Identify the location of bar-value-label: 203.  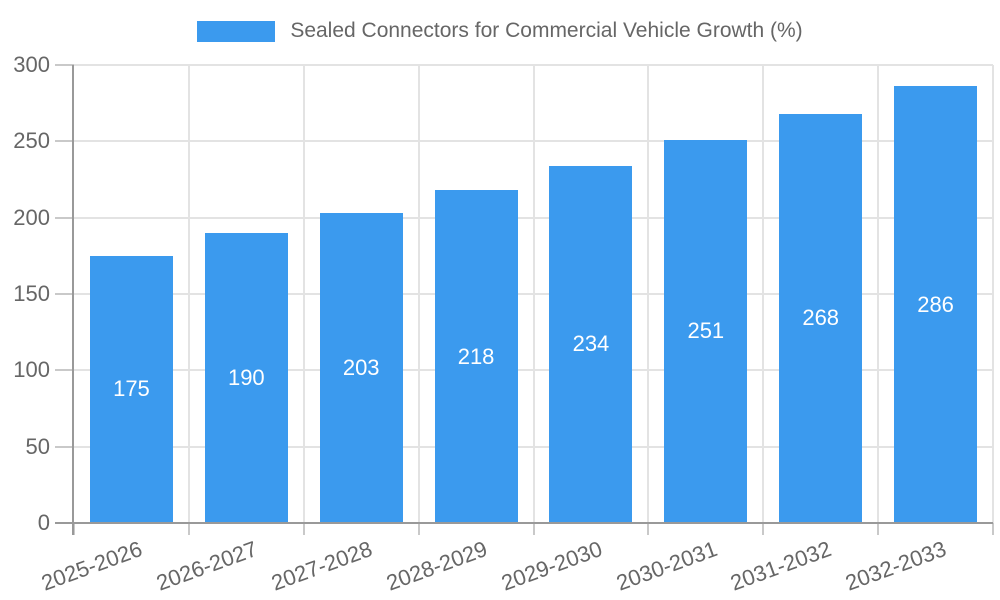
(361, 368).